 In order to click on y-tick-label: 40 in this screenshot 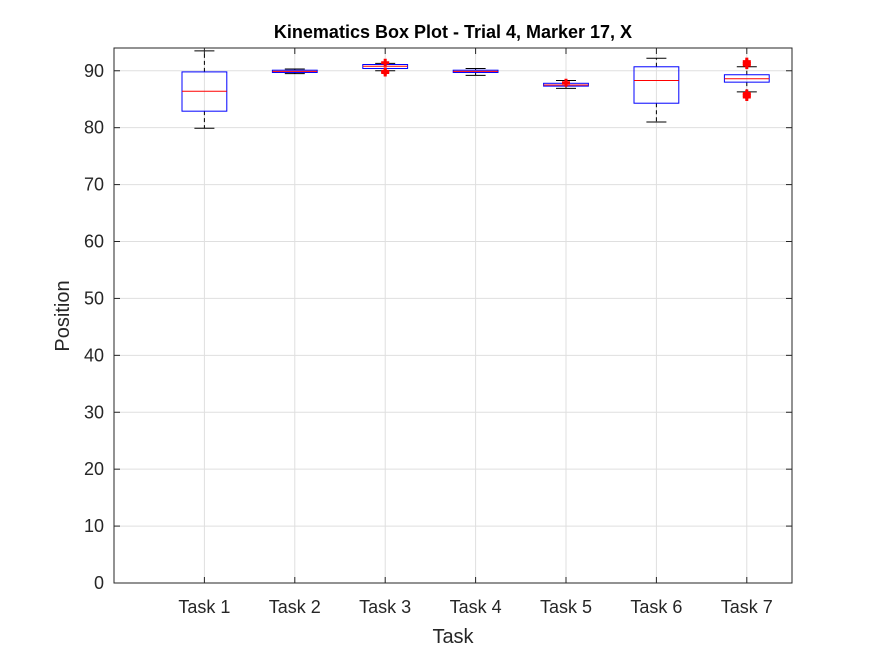, I will do `click(94, 355)`.